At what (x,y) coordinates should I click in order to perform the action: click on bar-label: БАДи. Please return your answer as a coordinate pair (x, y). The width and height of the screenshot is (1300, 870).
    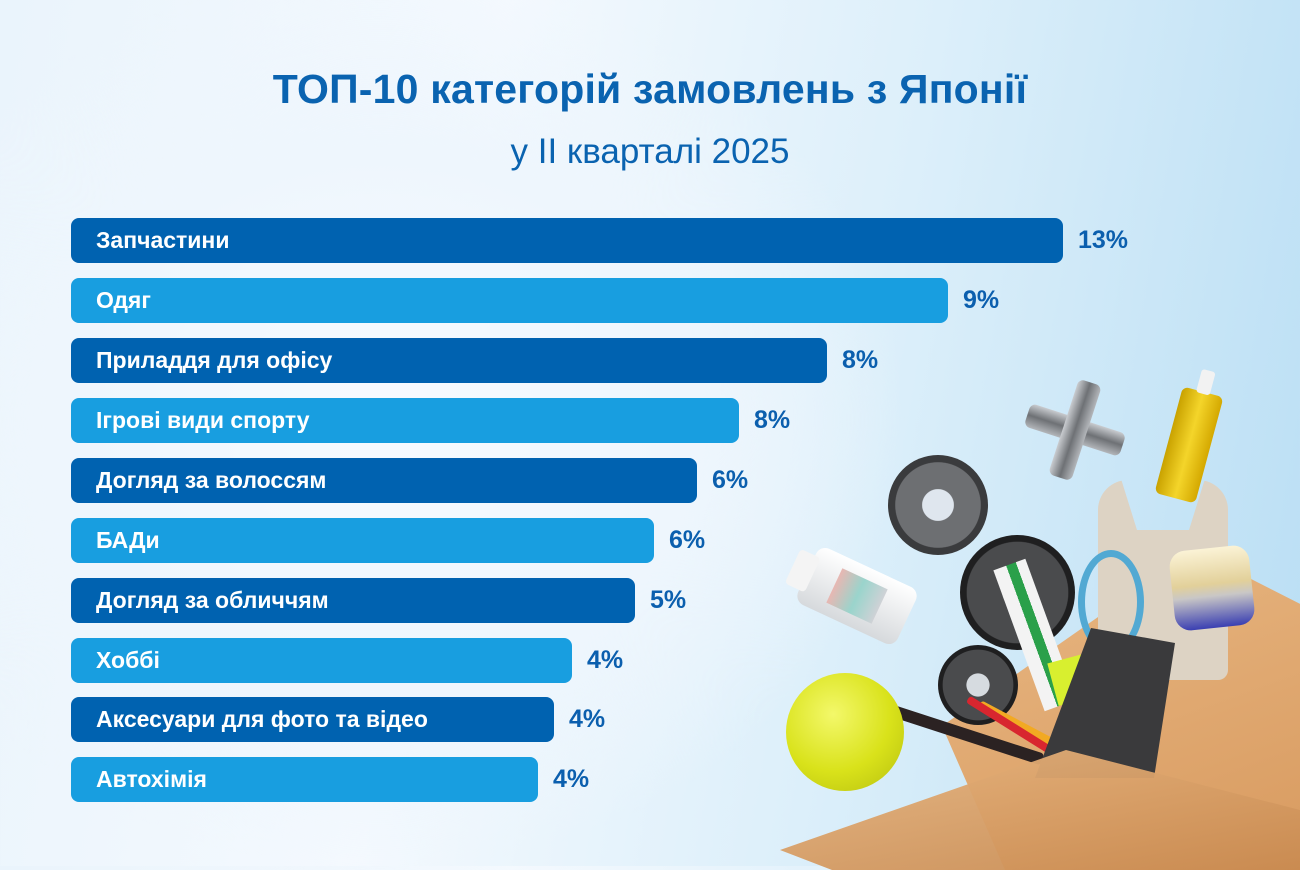
    Looking at the image, I should click on (128, 540).